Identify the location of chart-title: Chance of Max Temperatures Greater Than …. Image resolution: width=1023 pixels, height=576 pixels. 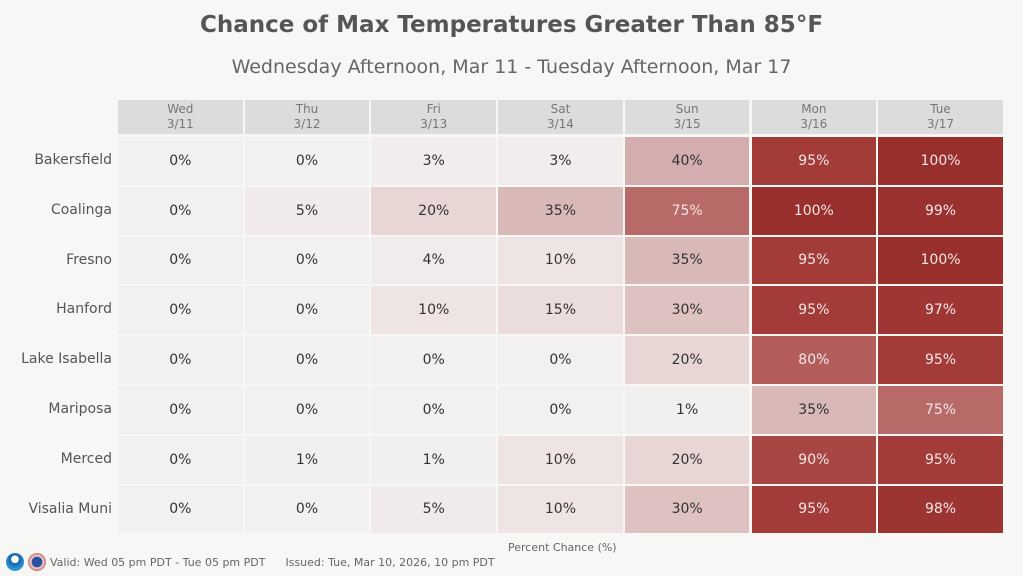
(511, 25).